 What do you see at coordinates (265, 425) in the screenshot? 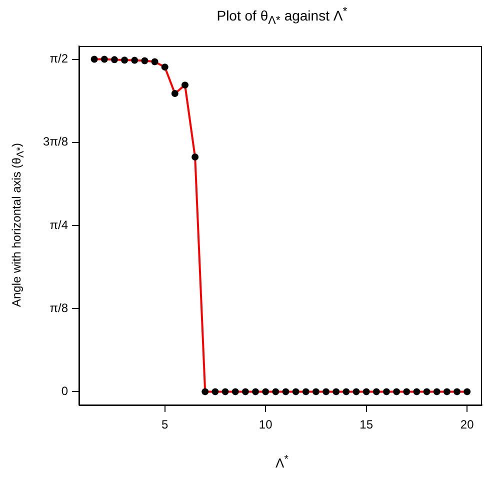
I see `x-tick-label: 10` at bounding box center [265, 425].